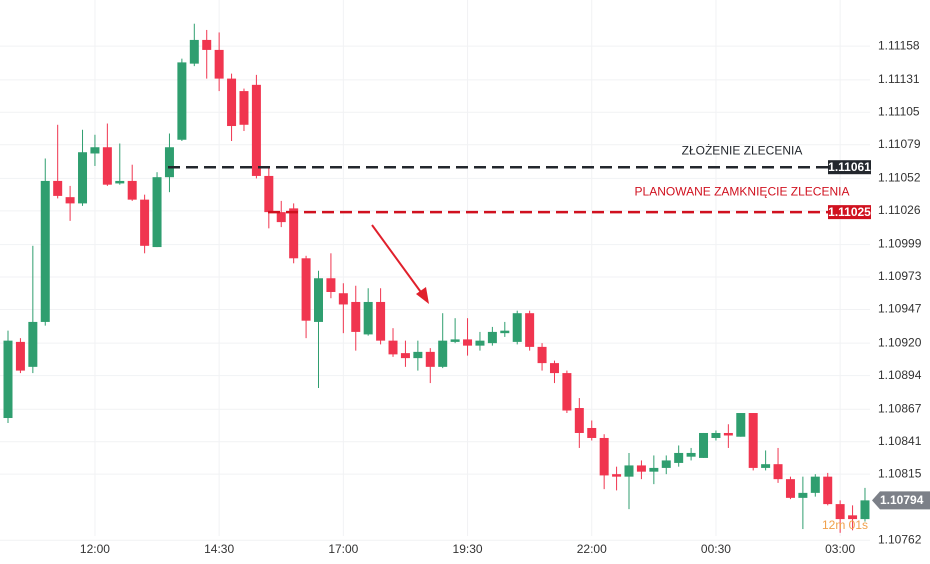 Image resolution: width=930 pixels, height=564 pixels. I want to click on y-tick-label: 1.10867, so click(900, 408).